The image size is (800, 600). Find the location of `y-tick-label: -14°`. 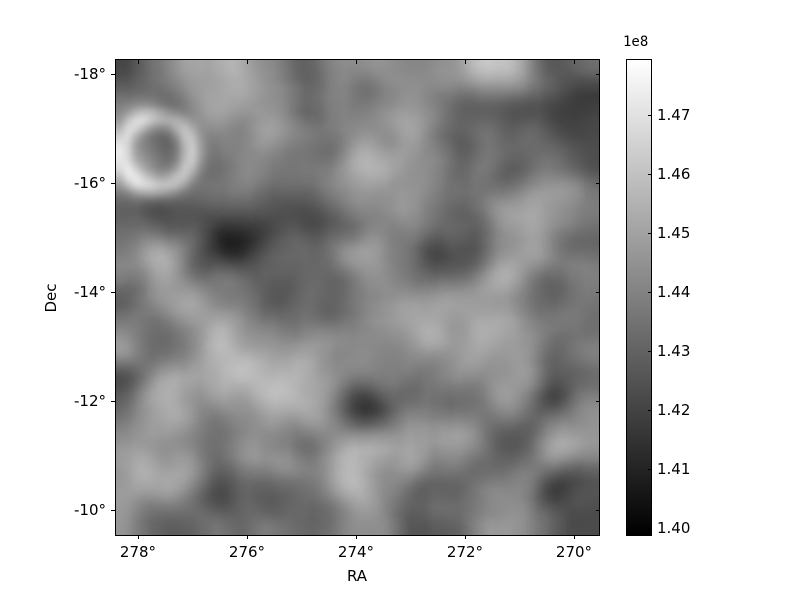

y-tick-label: -14° is located at coordinates (90, 292).